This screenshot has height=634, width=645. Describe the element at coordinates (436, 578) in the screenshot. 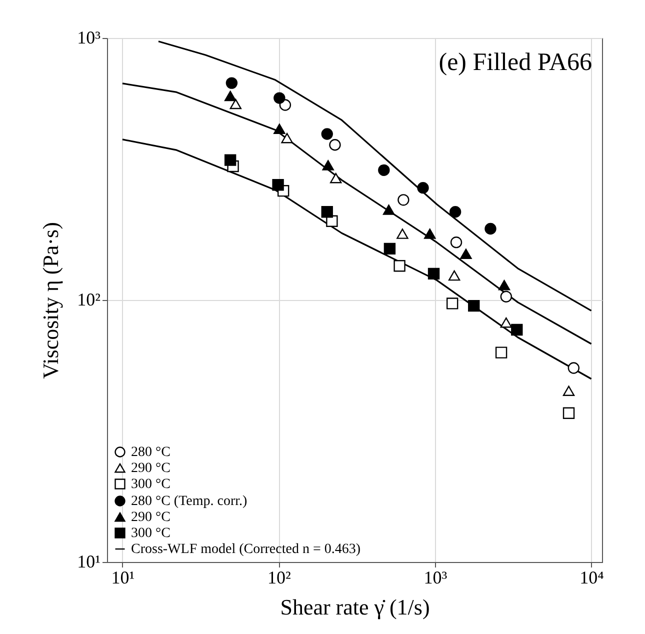

I see `x-tick-label: 10³` at that location.